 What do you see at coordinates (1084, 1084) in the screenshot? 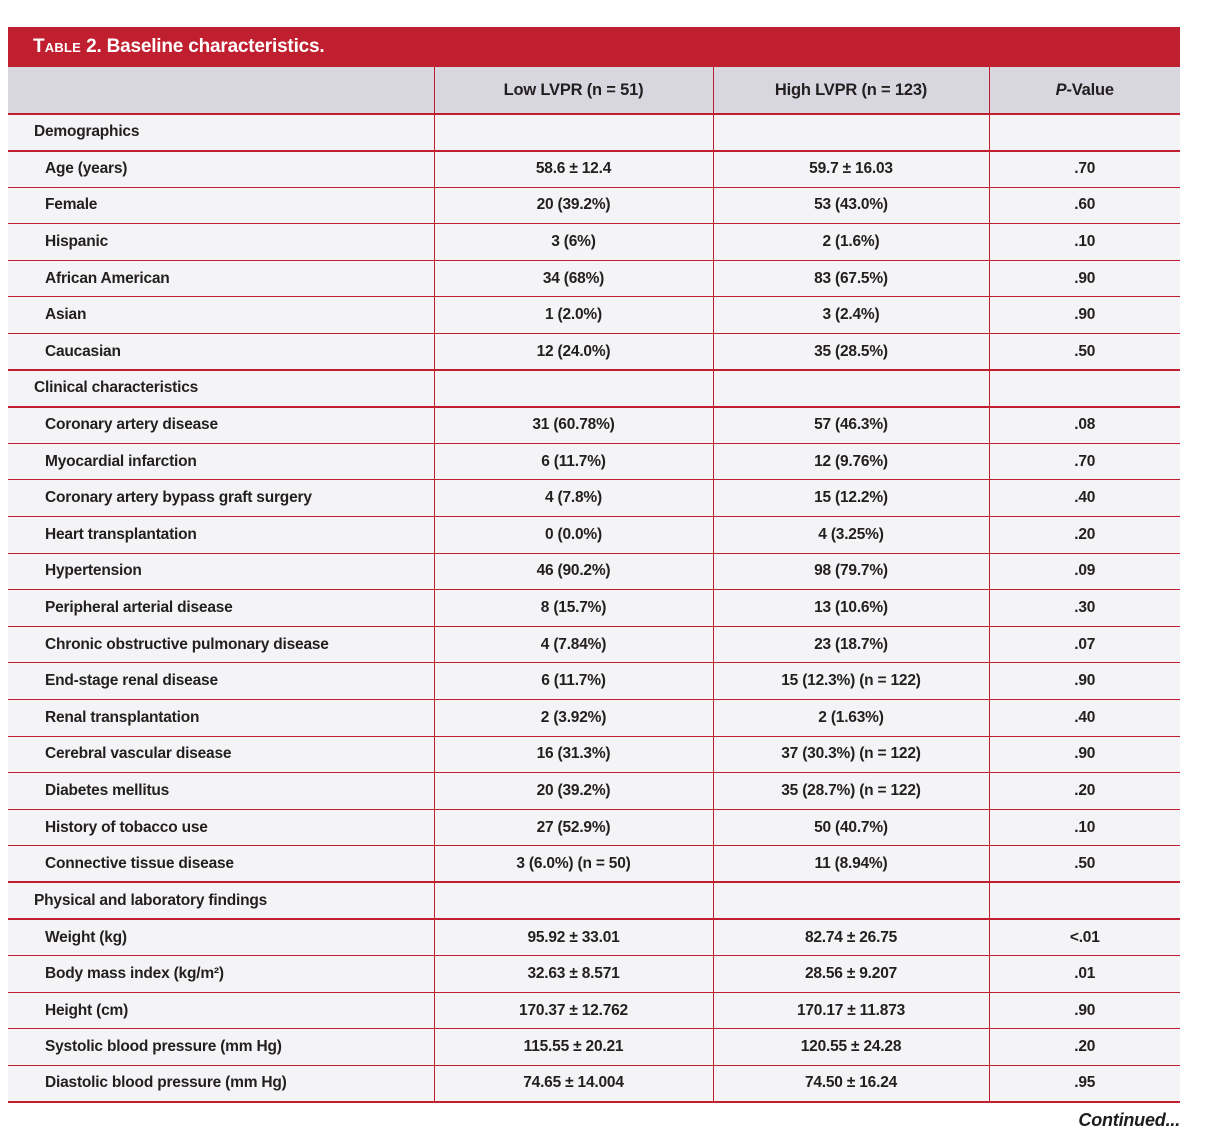
I see `p-value: .95` at bounding box center [1084, 1084].